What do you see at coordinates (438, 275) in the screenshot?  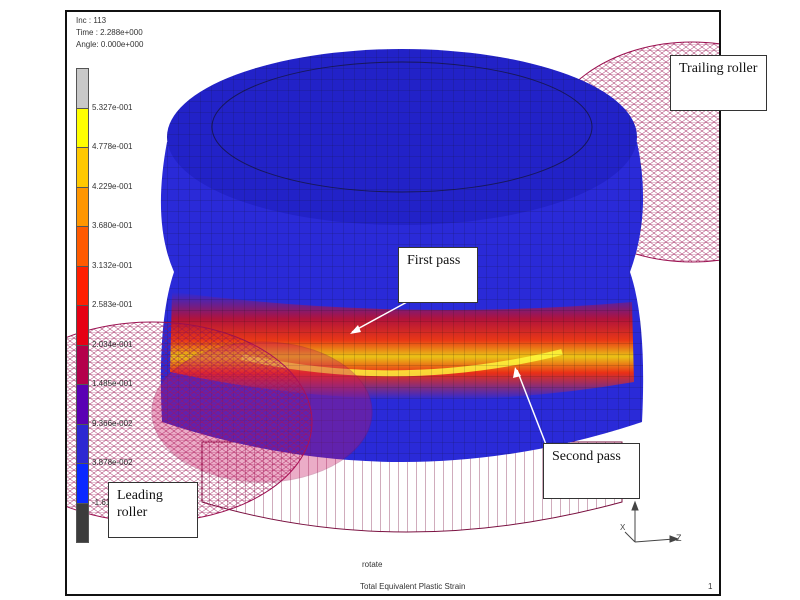 I see `callout-first-pass: First pass` at bounding box center [438, 275].